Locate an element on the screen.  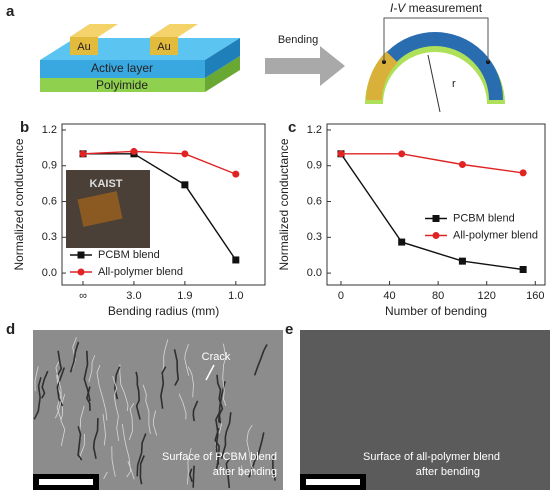
x-tick-label: 160 is located at coordinates (535, 296).